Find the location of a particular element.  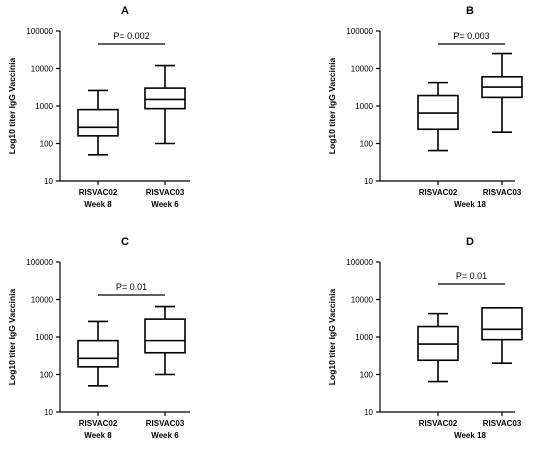

p-value-label: P= 0.002 is located at coordinates (131, 36).